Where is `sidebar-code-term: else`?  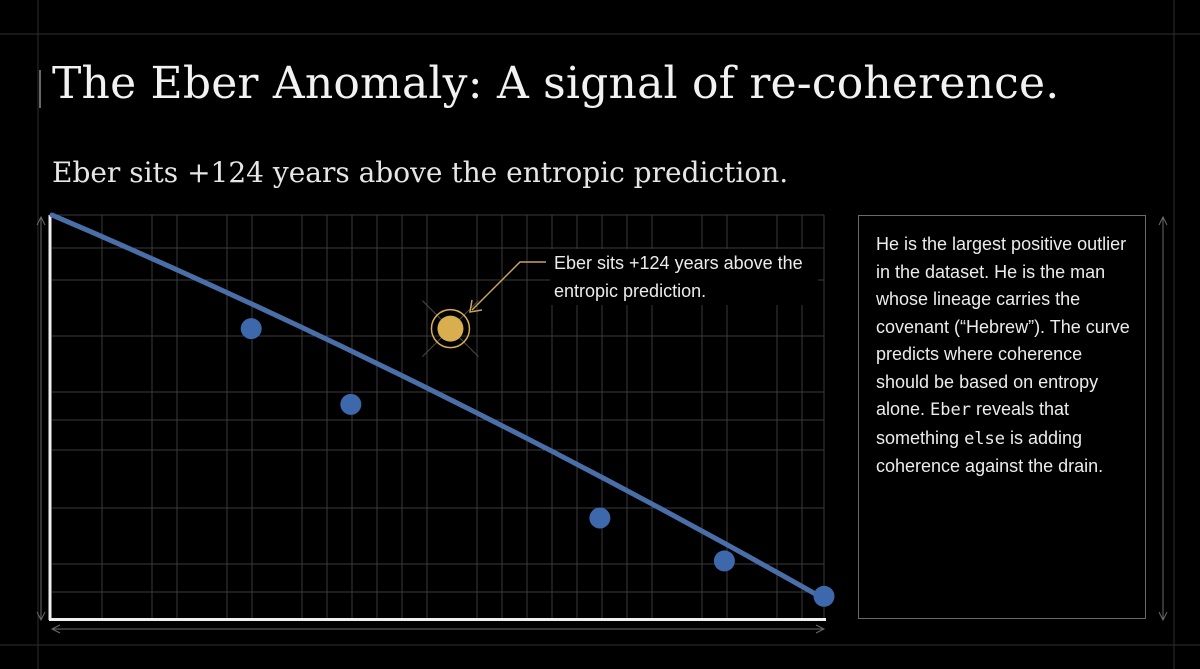 sidebar-code-term: else is located at coordinates (985, 438).